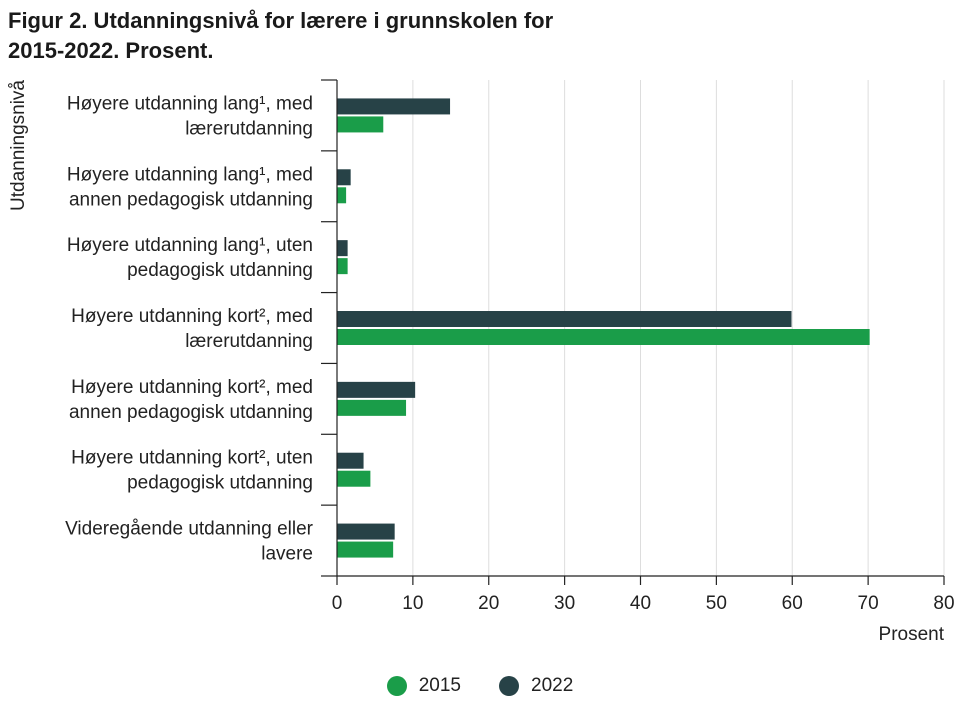 This screenshot has width=960, height=720. I want to click on bar-2015-0: 2015: 6.1, so click(360, 124).